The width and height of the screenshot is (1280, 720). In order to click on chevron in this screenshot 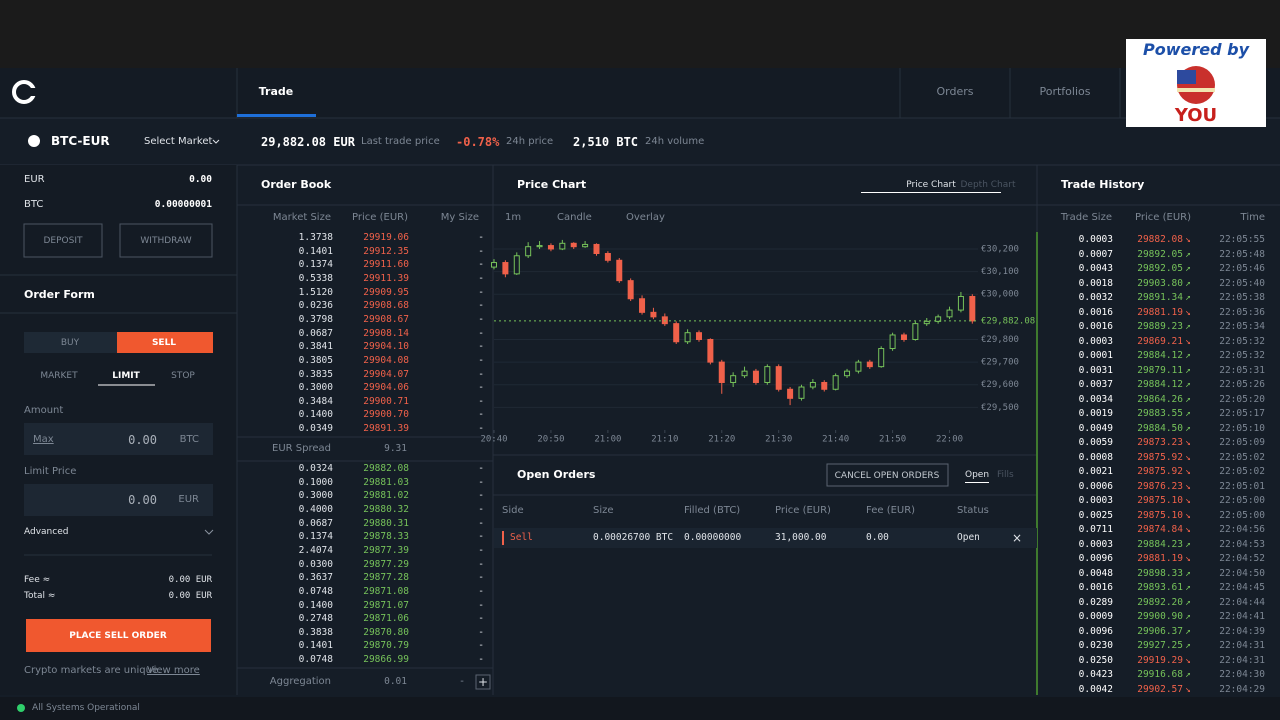, I will do `click(209, 532)`.